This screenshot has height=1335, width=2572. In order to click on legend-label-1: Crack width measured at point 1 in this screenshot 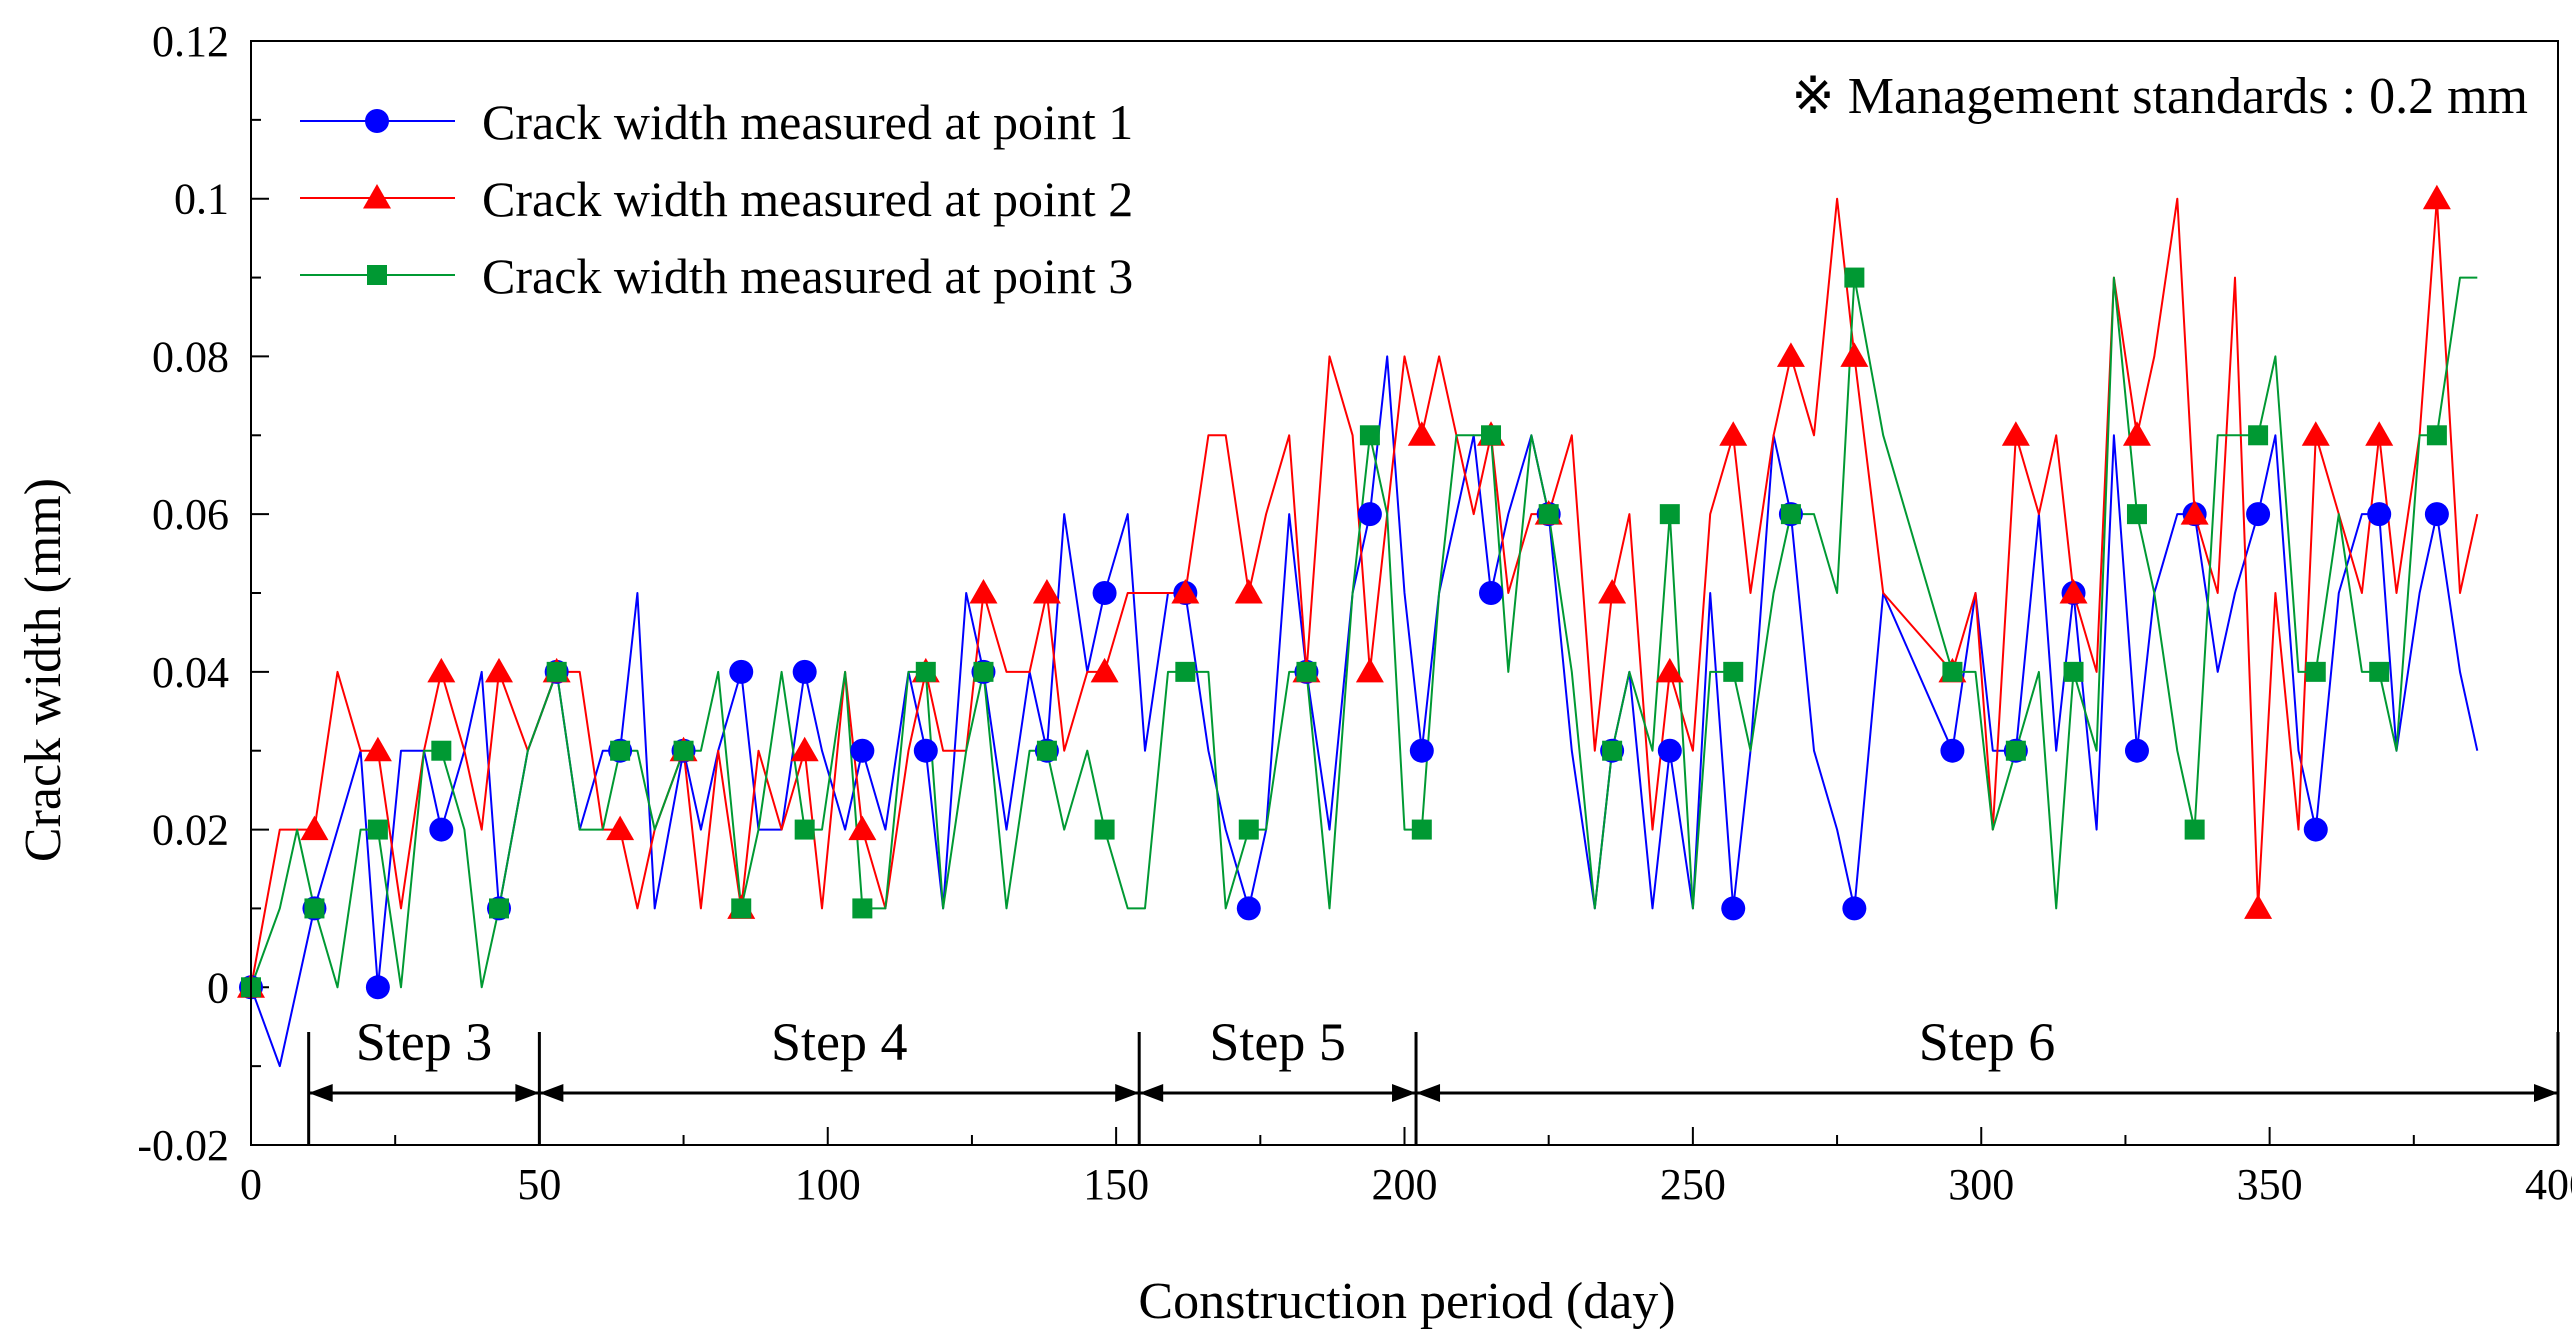, I will do `click(807, 122)`.